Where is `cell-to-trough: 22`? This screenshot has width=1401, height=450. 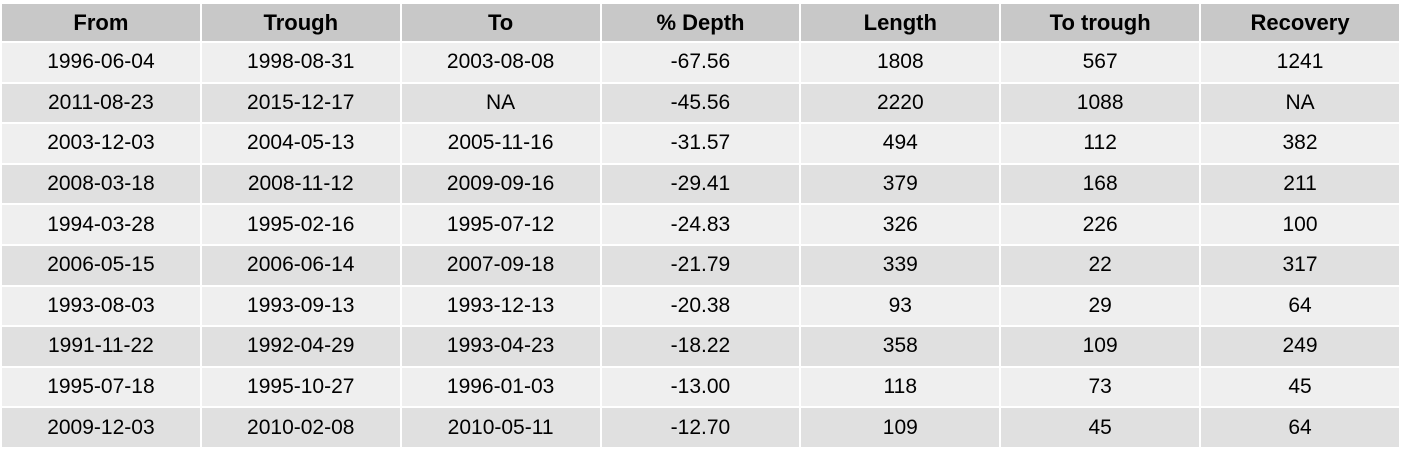 cell-to-trough: 22 is located at coordinates (1100, 265).